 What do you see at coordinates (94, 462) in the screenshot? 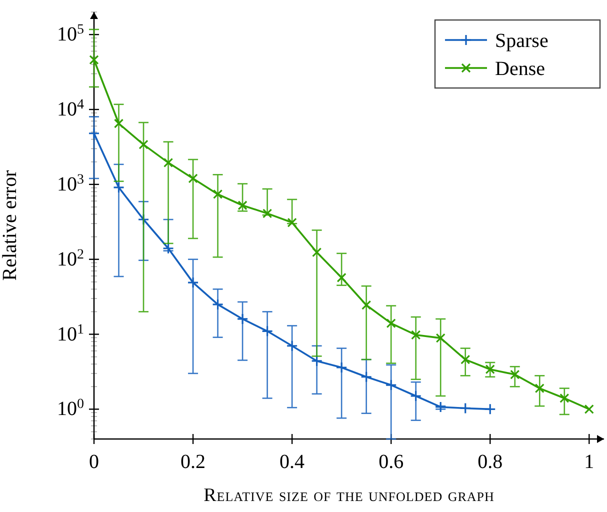
I see `x-tick-label: 0` at bounding box center [94, 462].